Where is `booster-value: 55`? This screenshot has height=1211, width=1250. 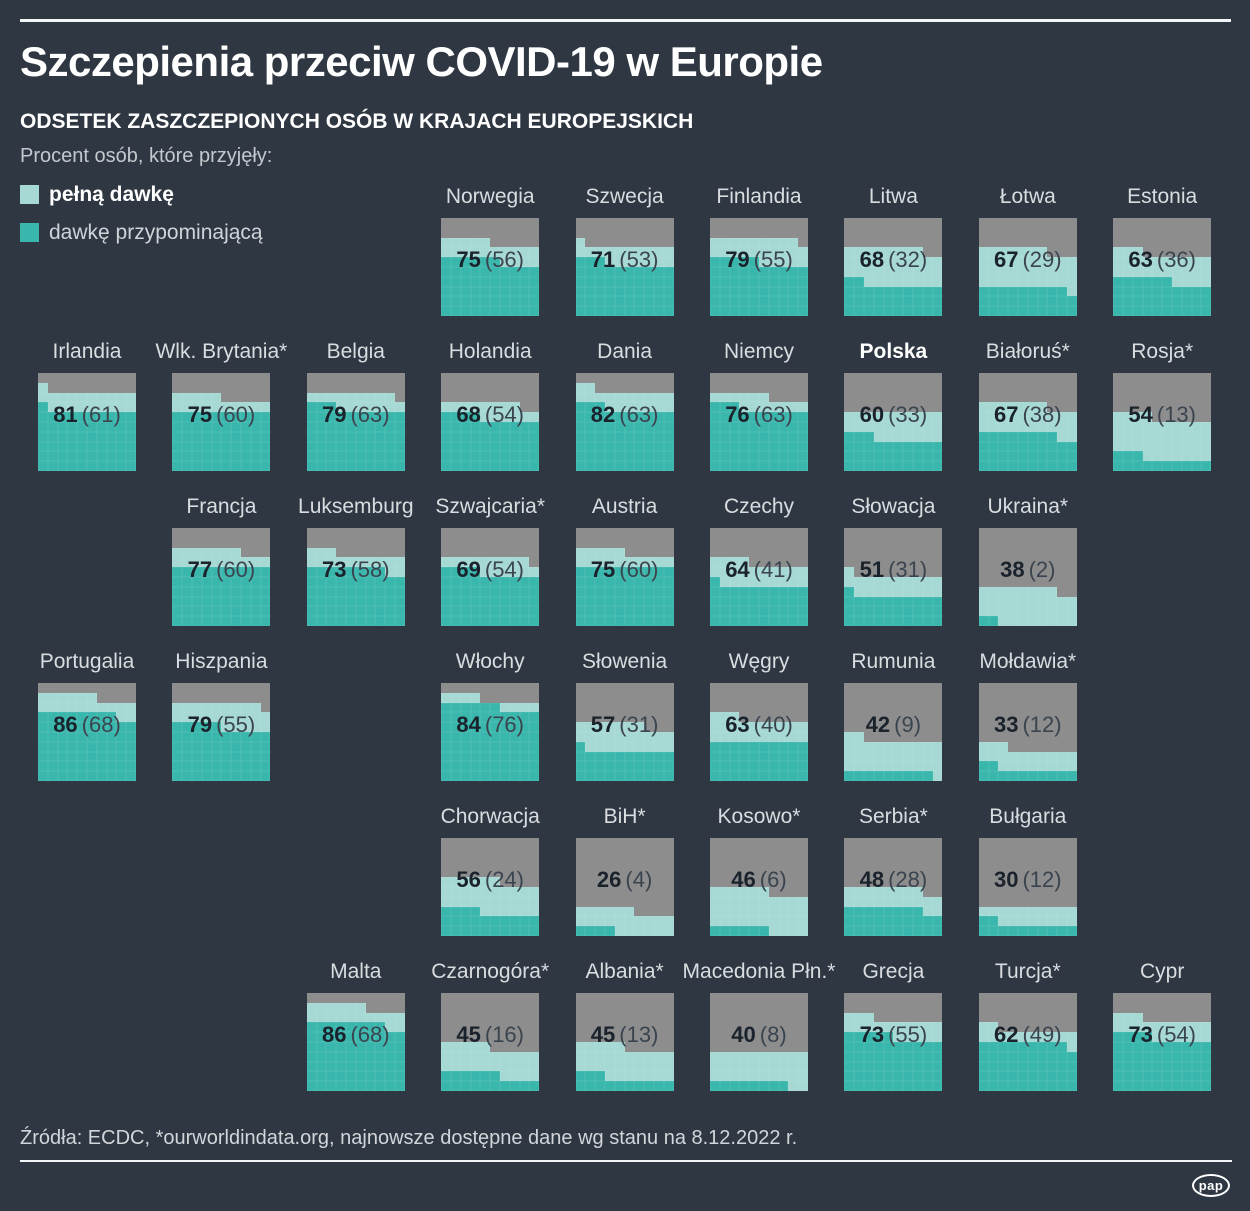 booster-value: 55 is located at coordinates (773, 259).